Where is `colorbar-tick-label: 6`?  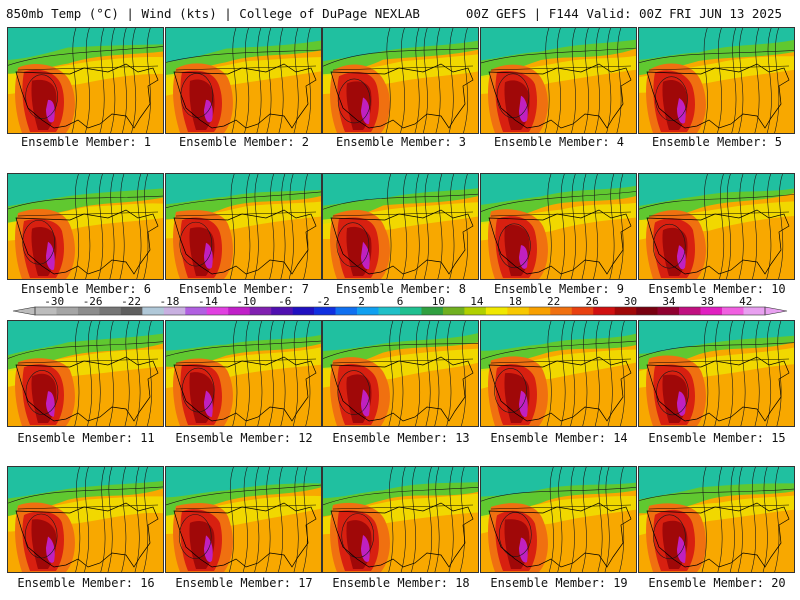
colorbar-tick-label: 6 is located at coordinates (400, 302).